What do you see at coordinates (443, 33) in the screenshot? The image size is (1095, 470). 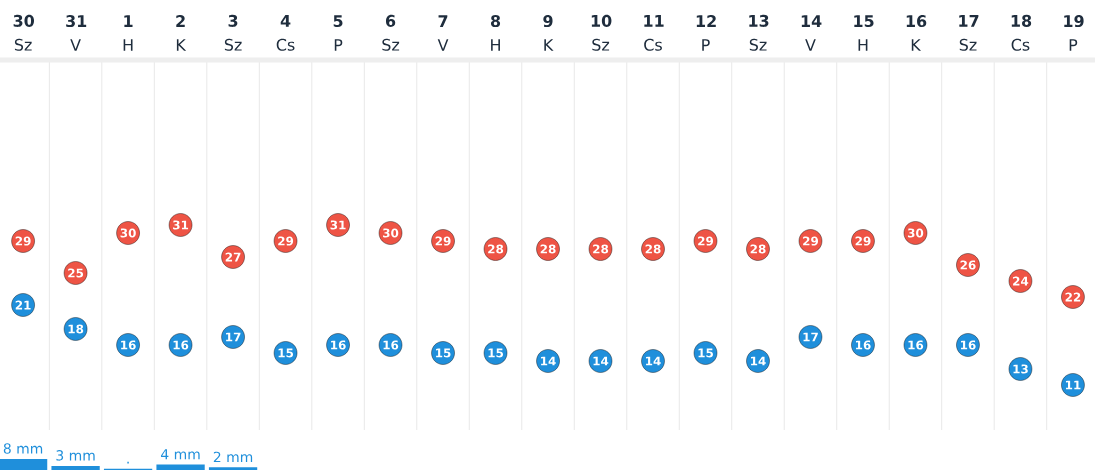 I see `x-tick-label: 7 V` at bounding box center [443, 33].